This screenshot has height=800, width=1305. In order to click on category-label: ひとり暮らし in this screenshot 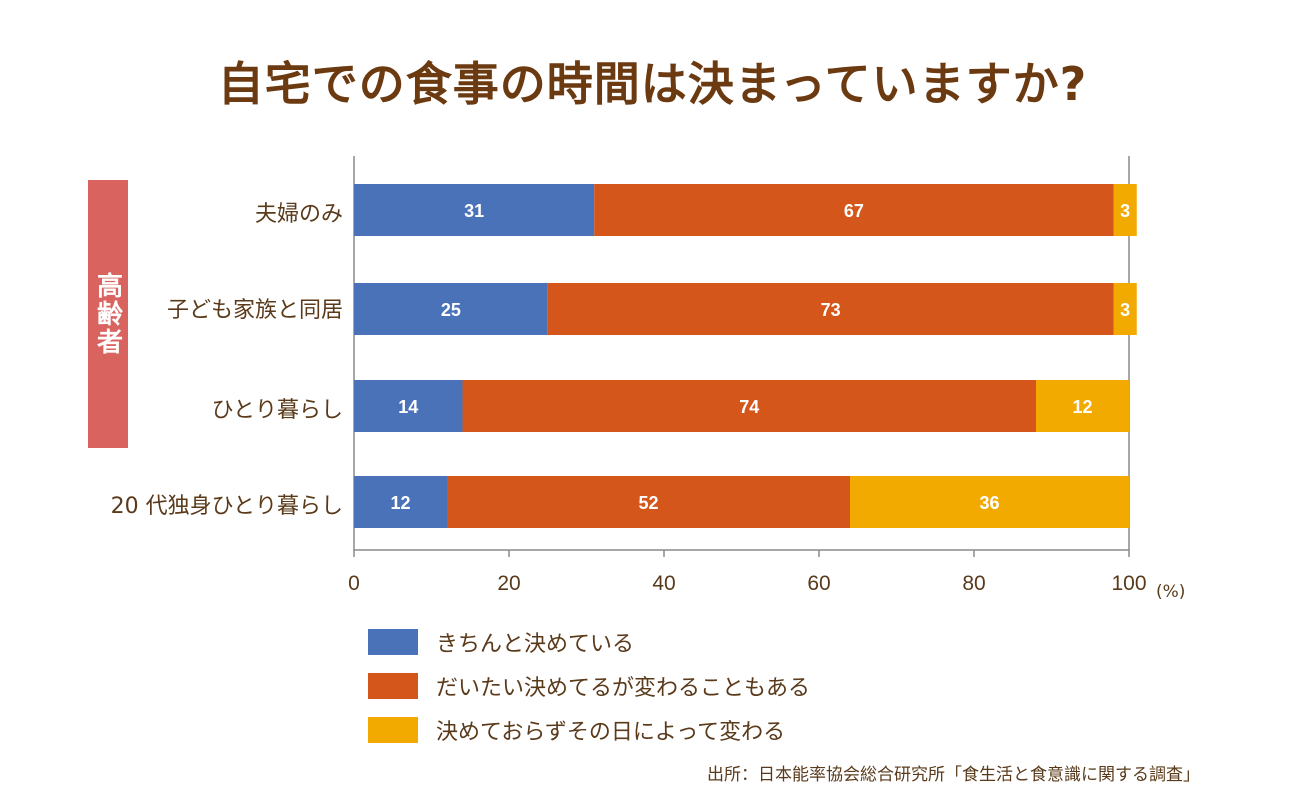, I will do `click(277, 410)`.